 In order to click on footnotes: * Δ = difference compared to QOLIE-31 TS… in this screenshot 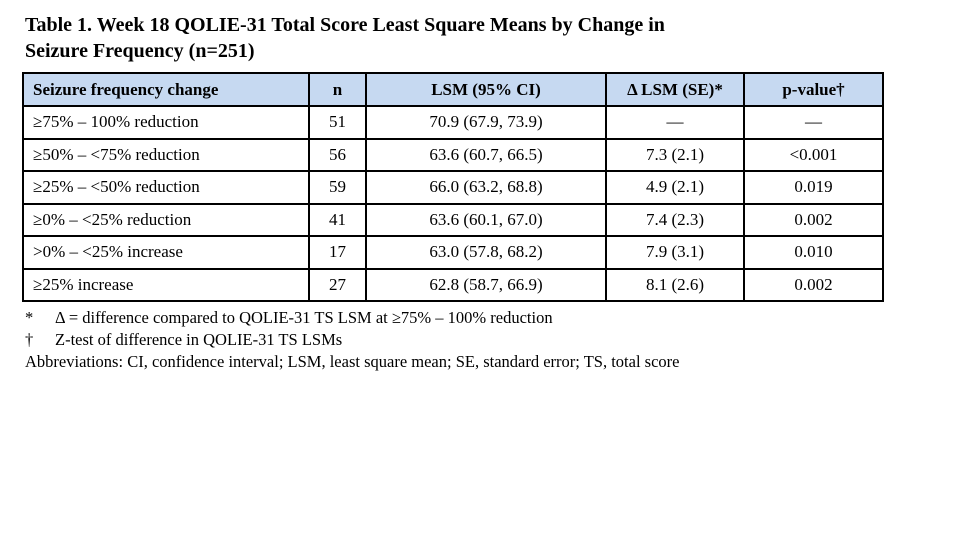, I will do `click(492, 340)`.